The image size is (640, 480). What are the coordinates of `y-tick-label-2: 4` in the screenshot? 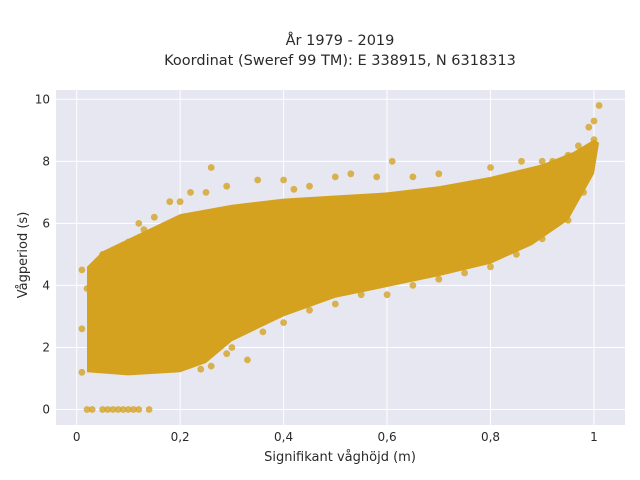 It's located at (46, 285).